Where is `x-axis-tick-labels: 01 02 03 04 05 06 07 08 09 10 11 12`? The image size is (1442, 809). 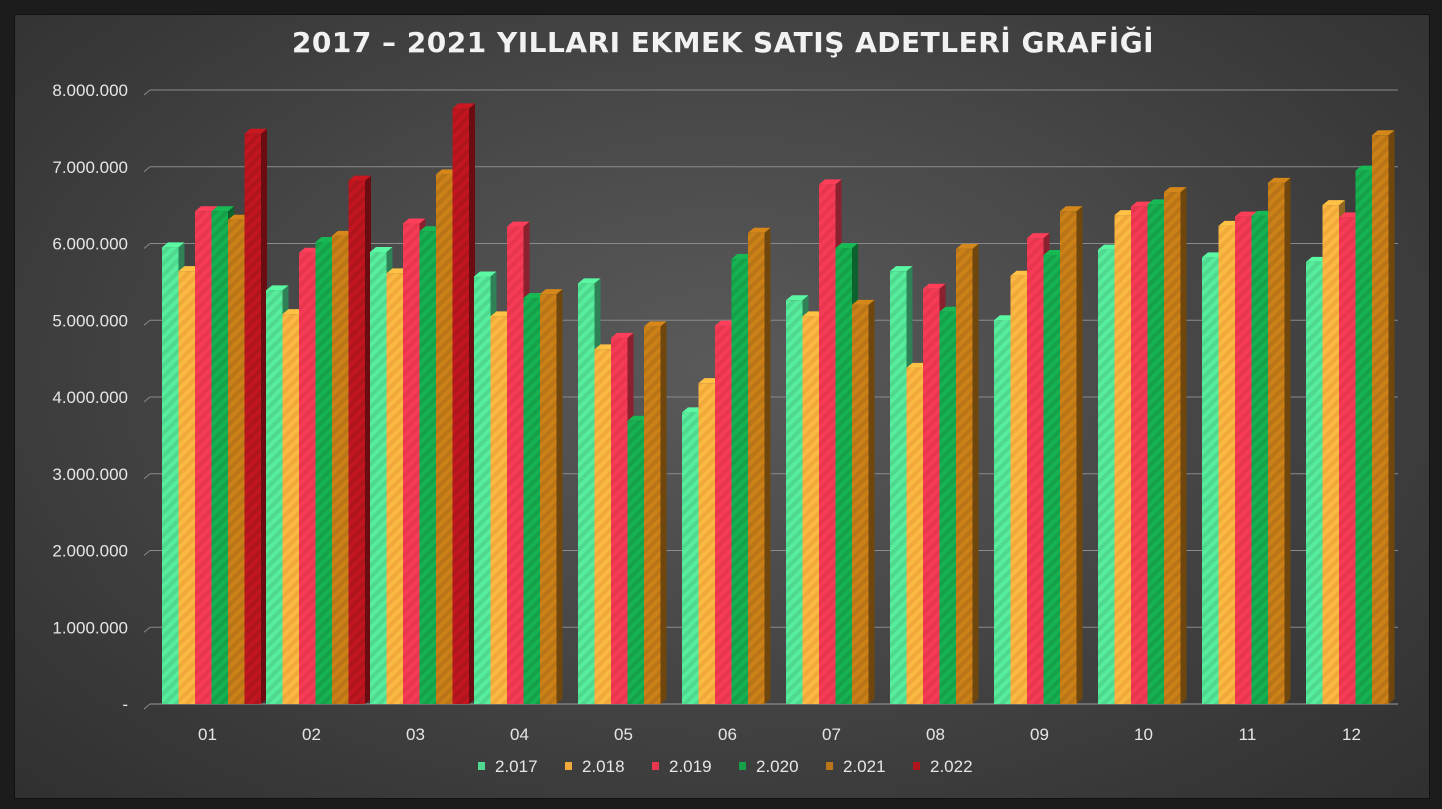 x-axis-tick-labels: 01 02 03 04 05 06 07 08 09 10 11 12 is located at coordinates (779, 734).